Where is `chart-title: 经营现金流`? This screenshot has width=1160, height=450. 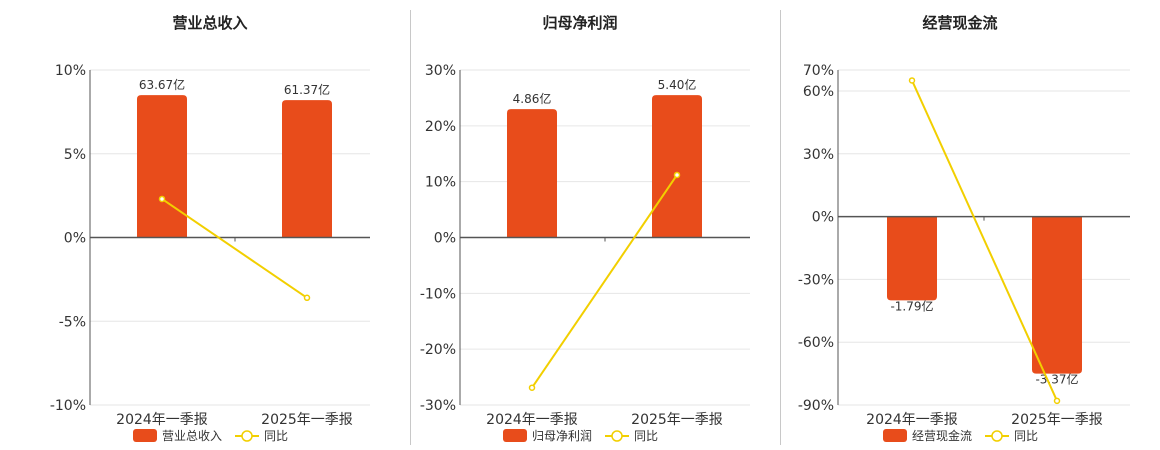 chart-title: 经营现金流 is located at coordinates (959, 23).